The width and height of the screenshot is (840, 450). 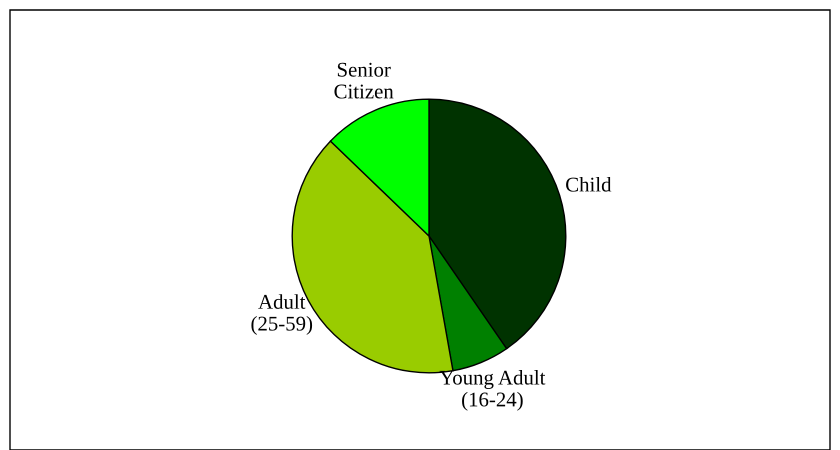 What do you see at coordinates (589, 184) in the screenshot?
I see `slice-label: Child` at bounding box center [589, 184].